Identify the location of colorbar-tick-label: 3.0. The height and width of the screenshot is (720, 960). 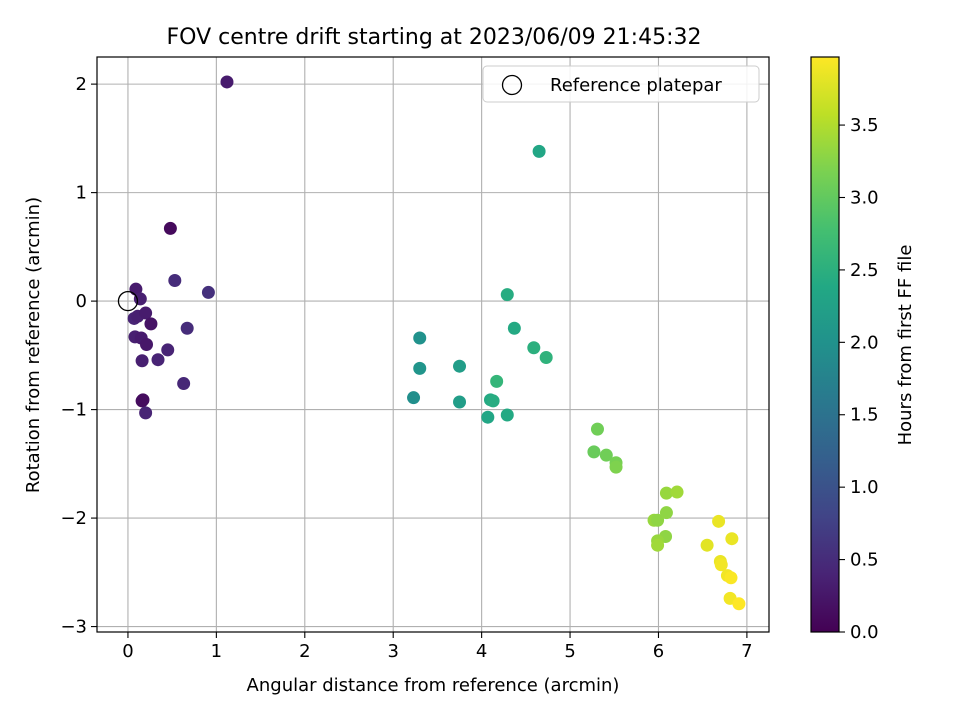
(864, 197).